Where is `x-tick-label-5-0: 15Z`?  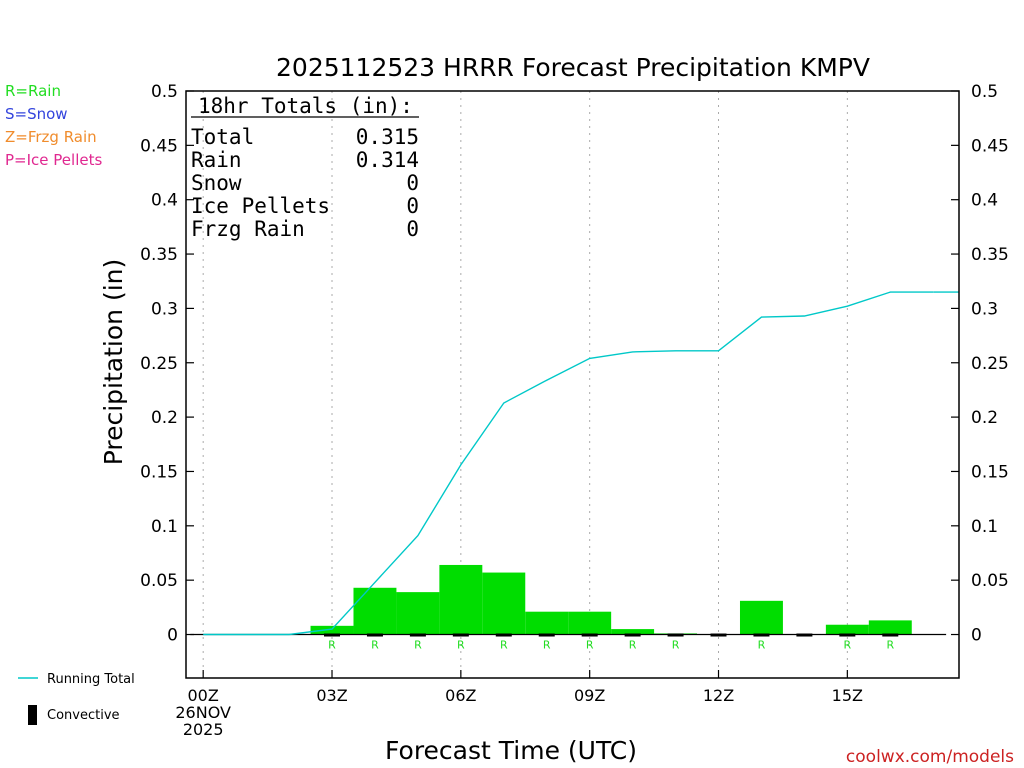
x-tick-label-5-0: 15Z is located at coordinates (847, 695).